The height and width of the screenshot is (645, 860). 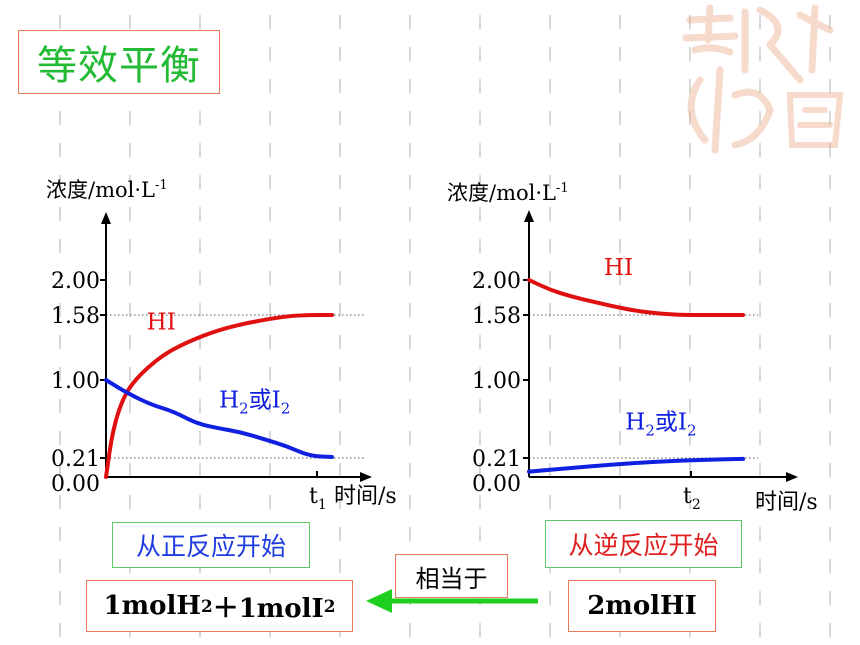 I want to click on time-marker-label: t2, so click(x=692, y=498).